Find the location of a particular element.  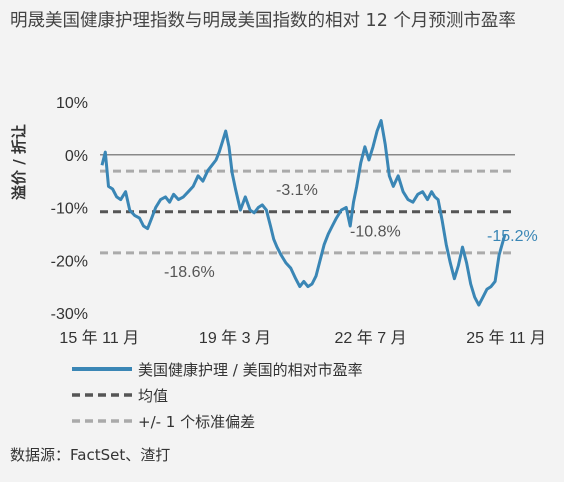

y-tick-label: -10% is located at coordinates (69, 209).